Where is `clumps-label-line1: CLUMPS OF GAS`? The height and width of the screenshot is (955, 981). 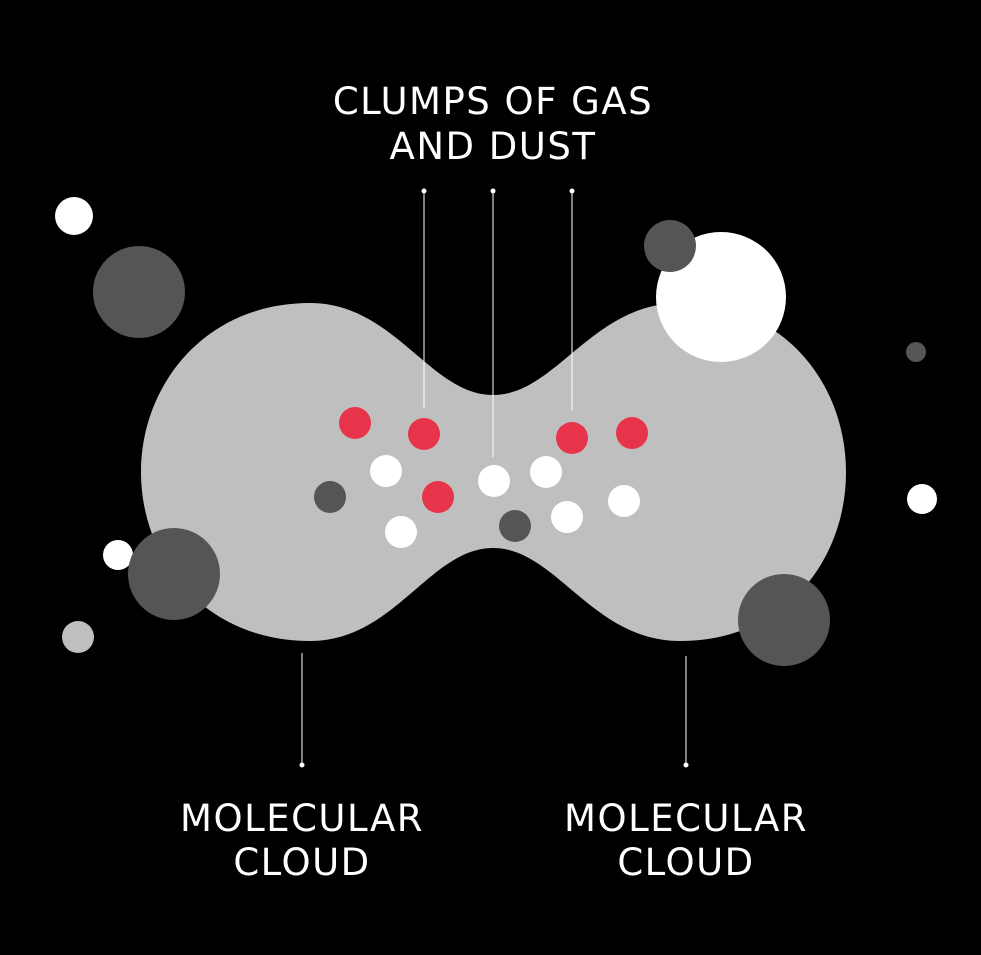 clumps-label-line1: CLUMPS OF GAS is located at coordinates (493, 101).